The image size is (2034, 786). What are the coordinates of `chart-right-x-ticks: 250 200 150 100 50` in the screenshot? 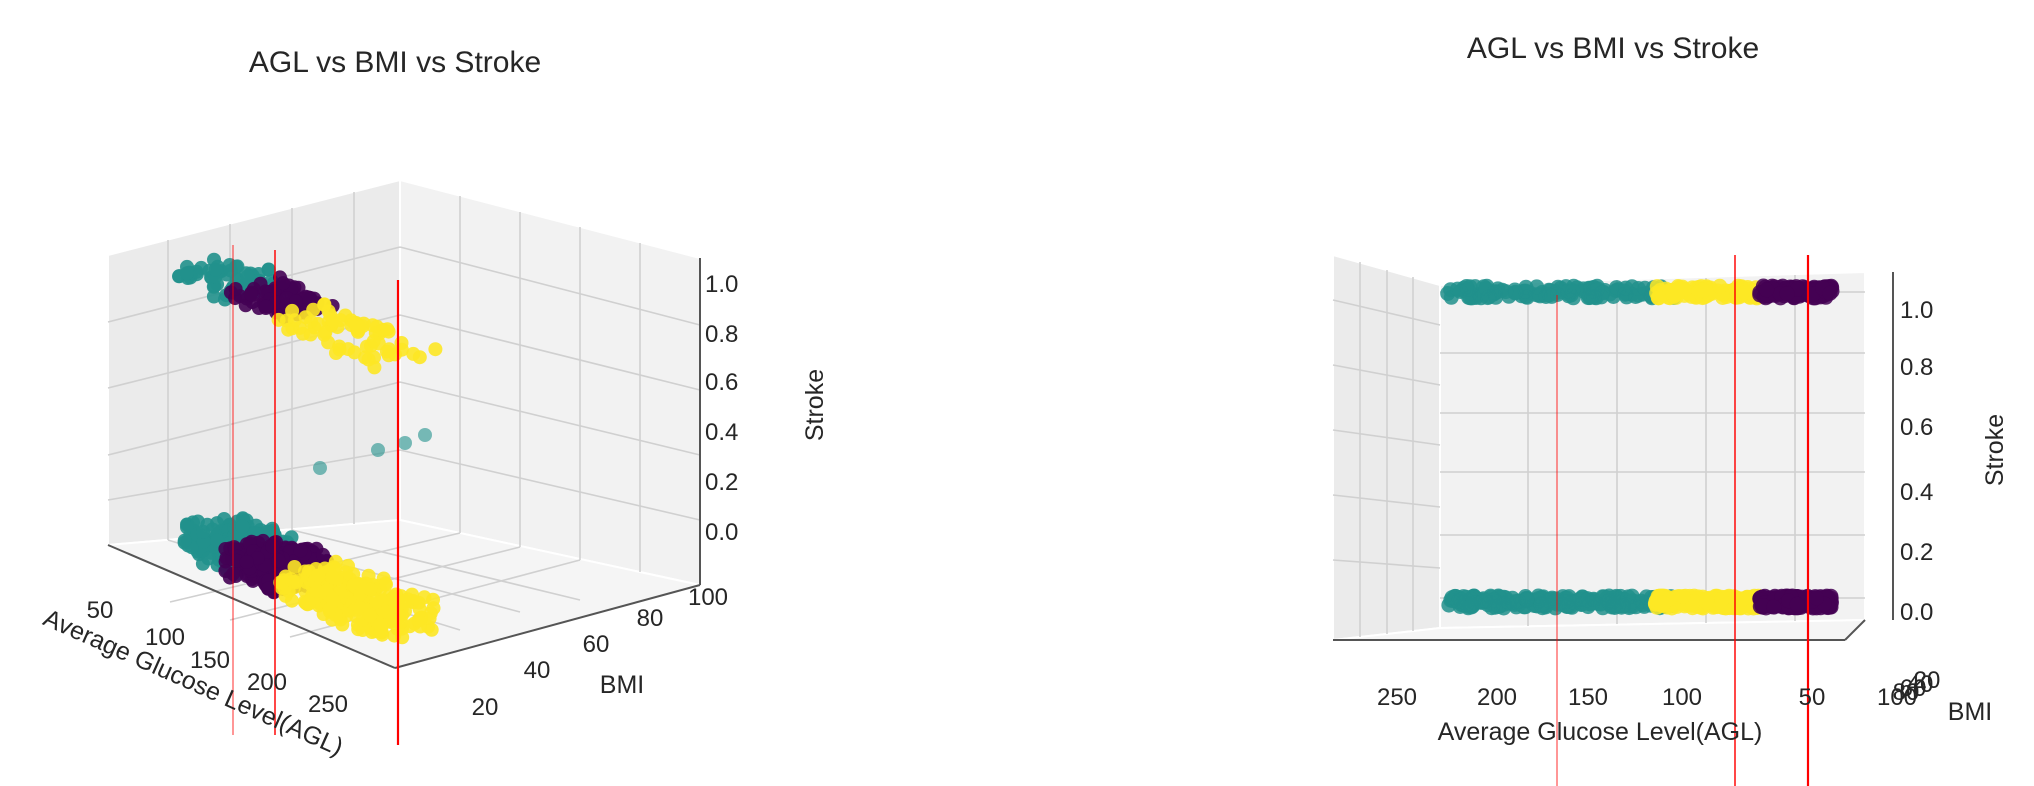 It's located at (1601, 697).